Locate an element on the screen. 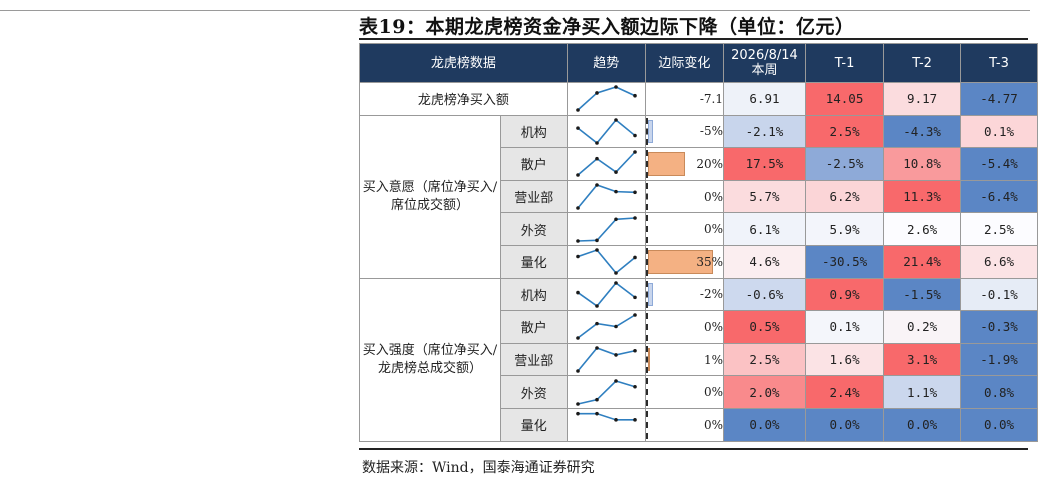 The image size is (1038, 479). change-cell: 35% is located at coordinates (684, 261).